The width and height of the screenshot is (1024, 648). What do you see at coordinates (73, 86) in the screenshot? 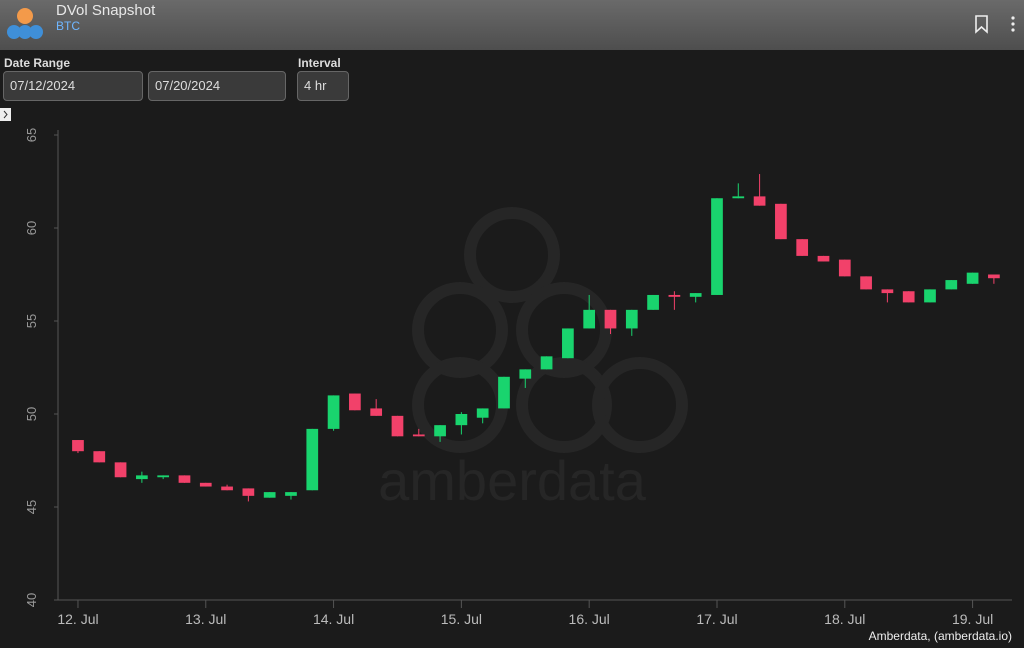
I see `start-date-input: 07/12/2024` at bounding box center [73, 86].